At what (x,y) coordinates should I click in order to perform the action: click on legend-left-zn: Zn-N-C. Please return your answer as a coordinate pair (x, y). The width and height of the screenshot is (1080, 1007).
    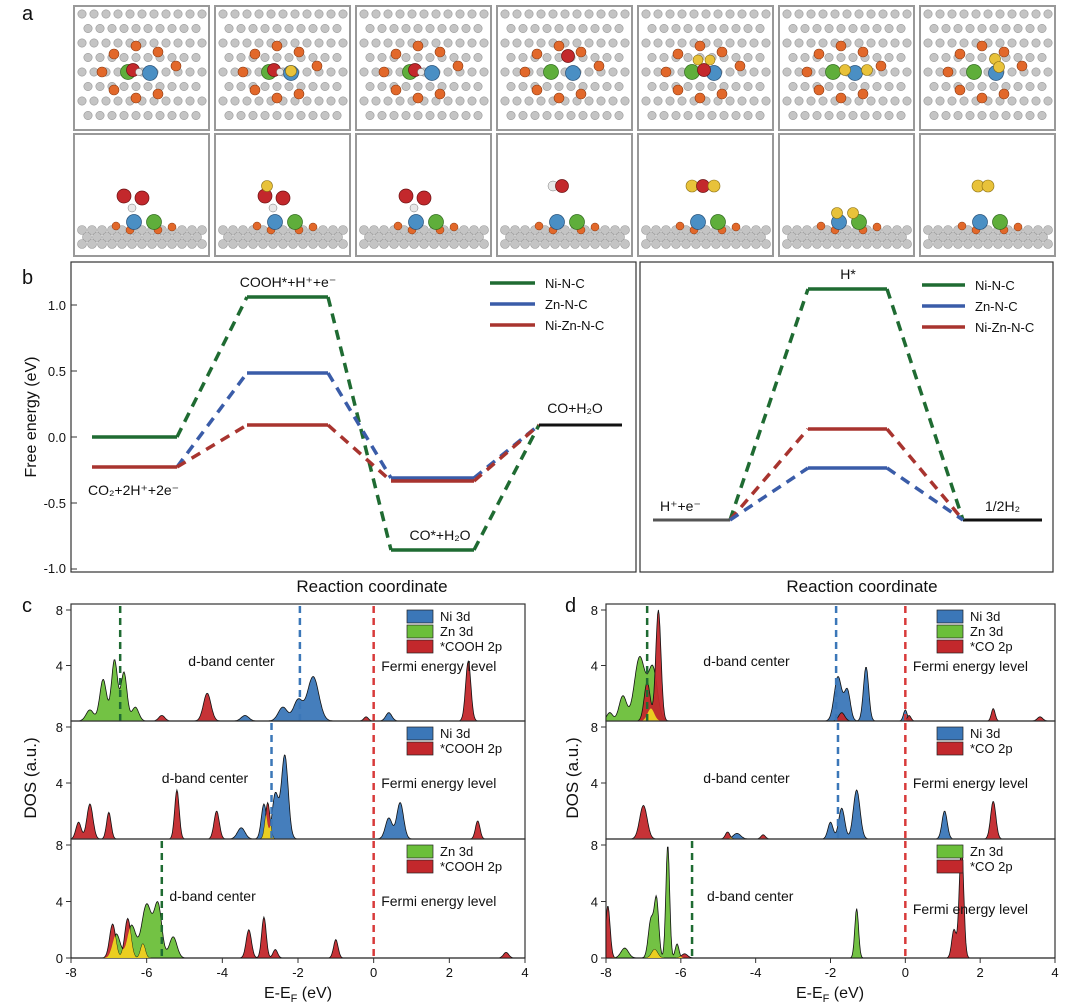
    Looking at the image, I should click on (566, 304).